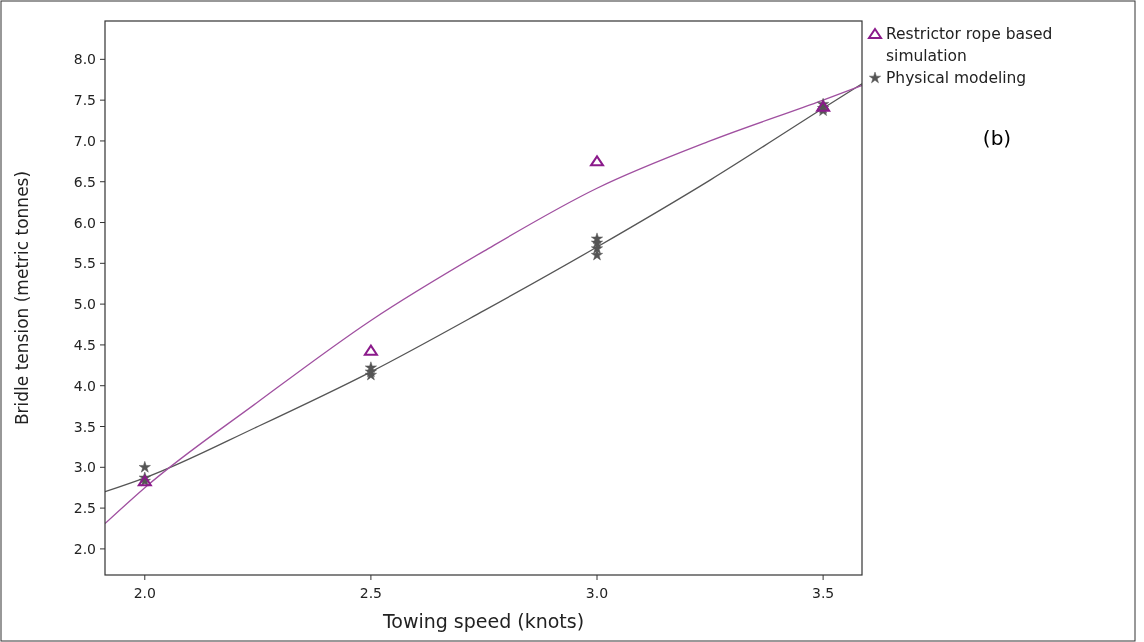  What do you see at coordinates (84, 304) in the screenshot?
I see `y-tick-label: 5.0` at bounding box center [84, 304].